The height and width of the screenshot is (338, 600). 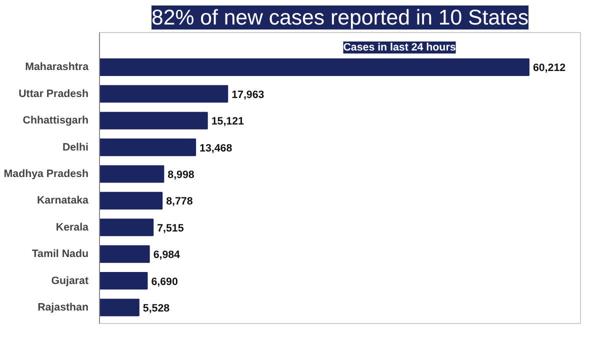 What do you see at coordinates (55, 120) in the screenshot?
I see `y-tick-label: Chhattisgarh` at bounding box center [55, 120].